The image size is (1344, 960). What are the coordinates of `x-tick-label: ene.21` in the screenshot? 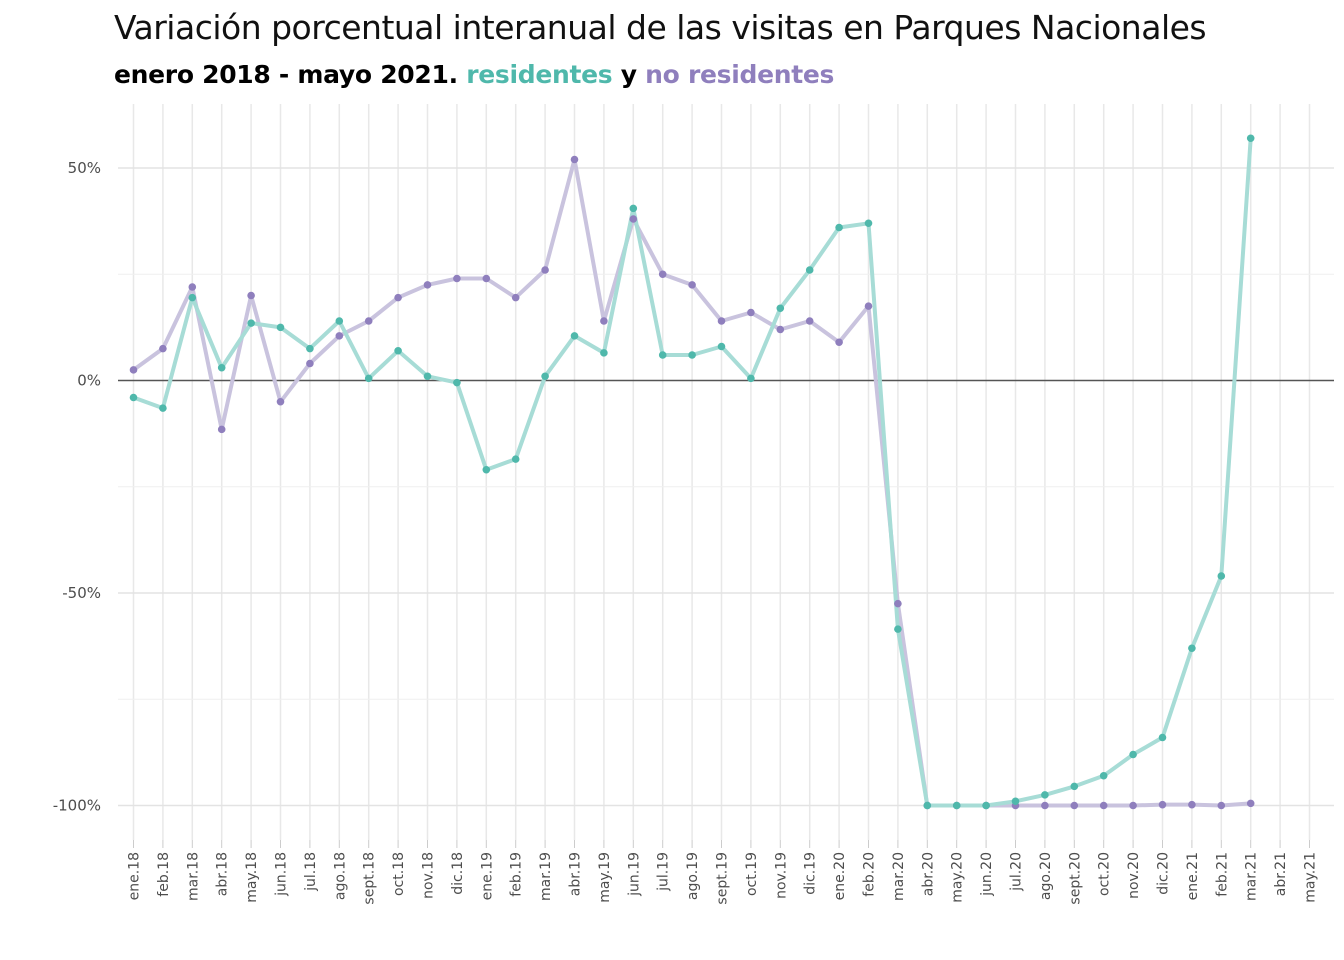 It's located at (1193, 876).